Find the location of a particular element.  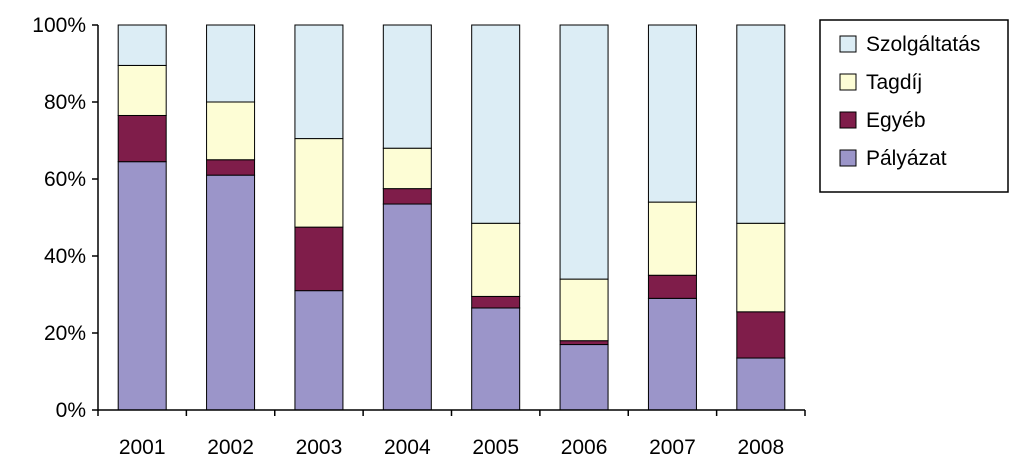

y-tick-label: 60% is located at coordinates (65, 179).